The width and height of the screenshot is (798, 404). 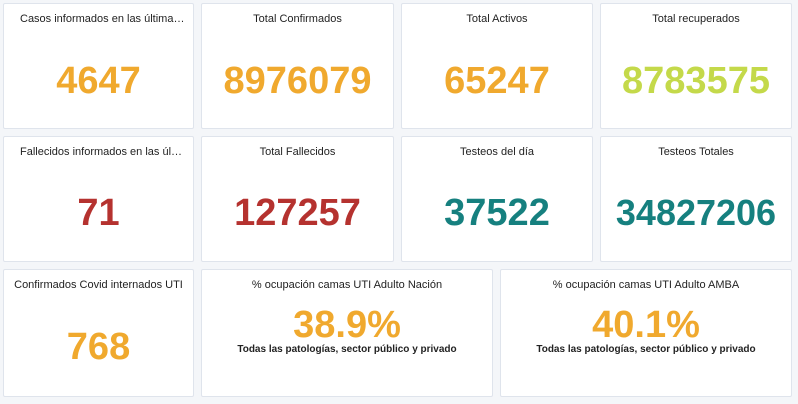 I want to click on card-total-active: Total Activos 65247, so click(x=497, y=66).